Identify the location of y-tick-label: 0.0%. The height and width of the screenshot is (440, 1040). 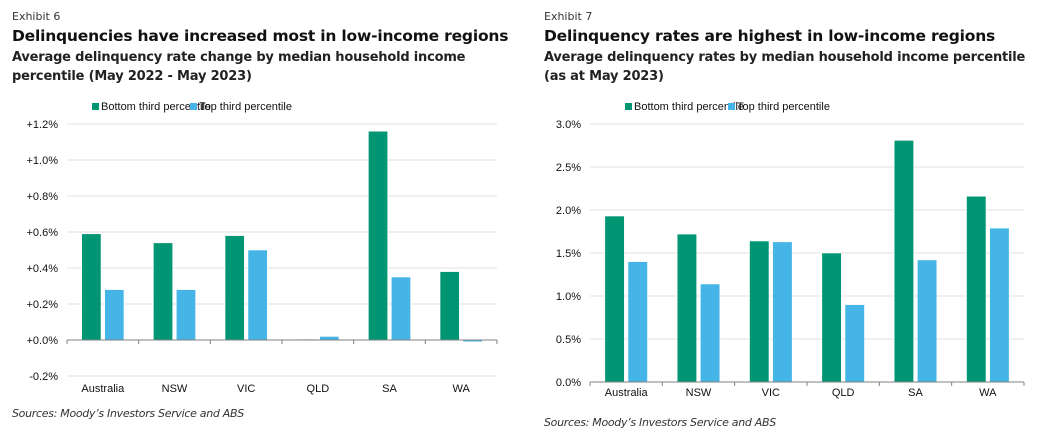
(568, 383).